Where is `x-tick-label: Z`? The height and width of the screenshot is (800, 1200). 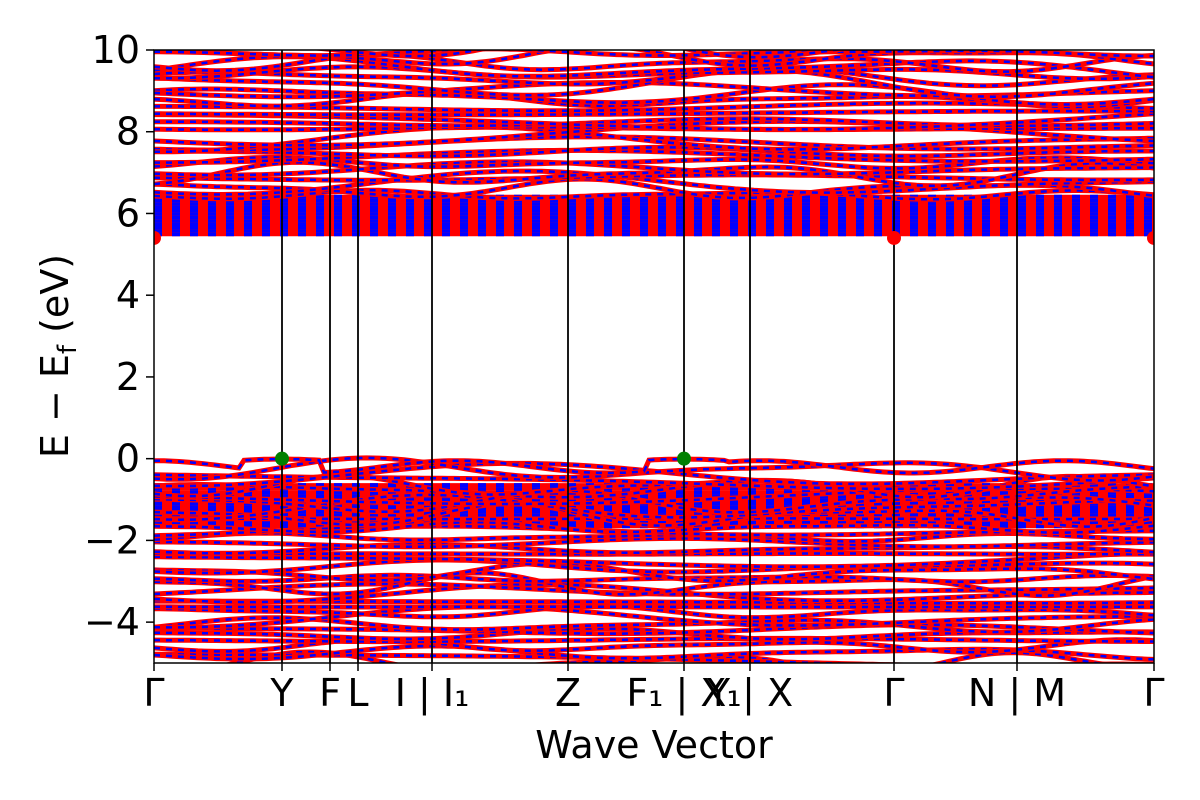
x-tick-label: Z is located at coordinates (568, 693).